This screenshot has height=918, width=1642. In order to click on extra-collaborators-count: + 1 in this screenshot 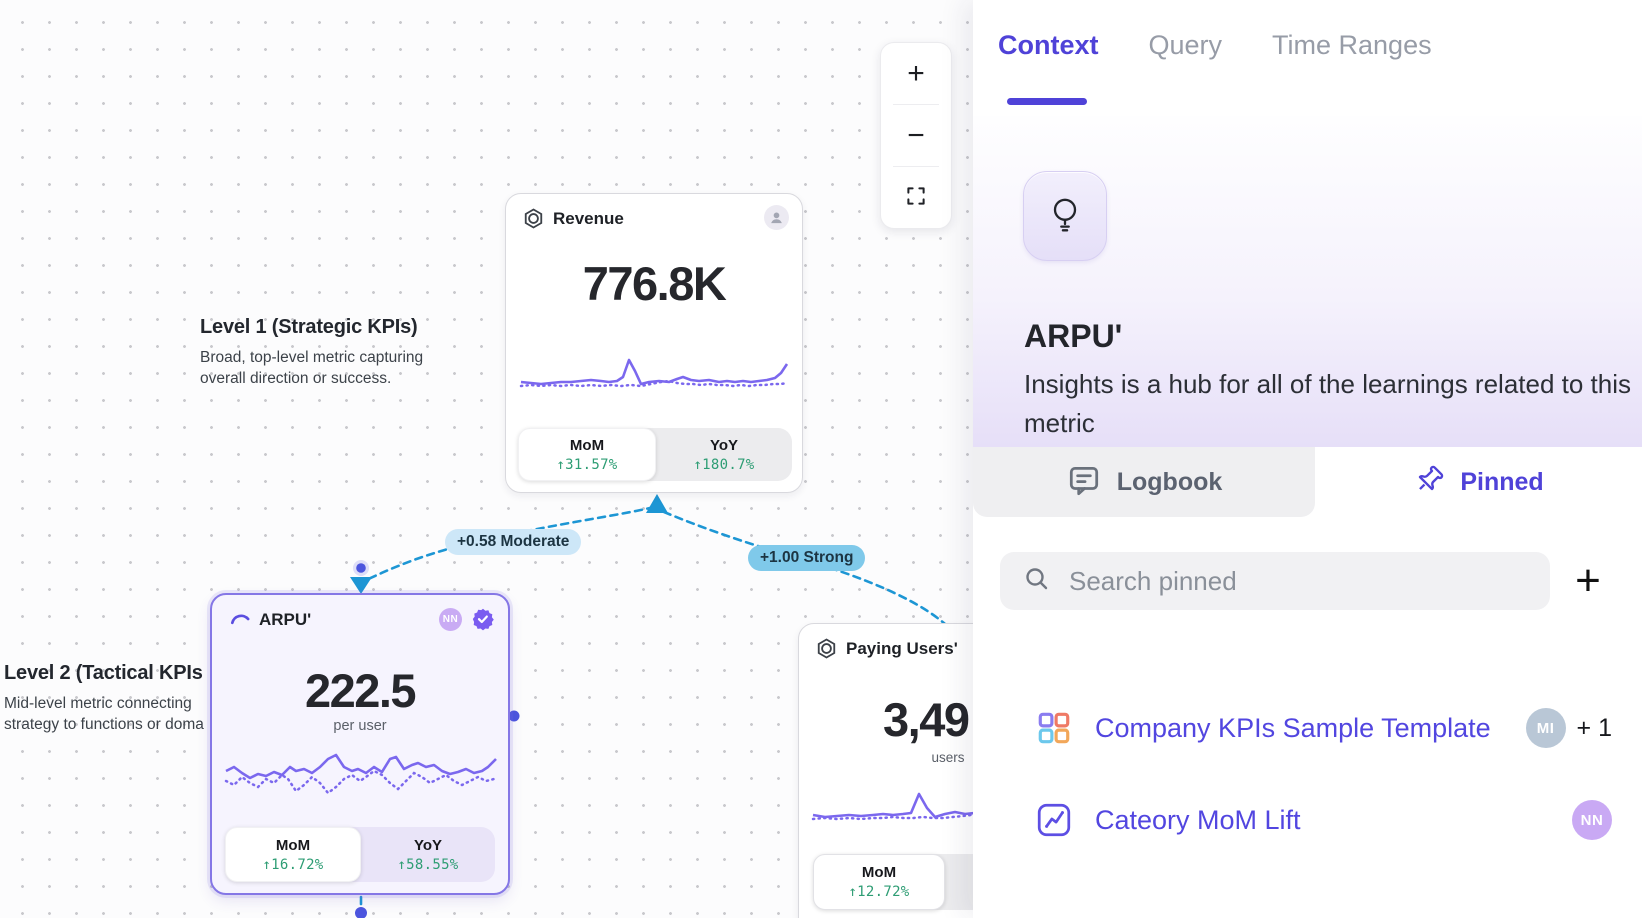, I will do `click(1594, 727)`.